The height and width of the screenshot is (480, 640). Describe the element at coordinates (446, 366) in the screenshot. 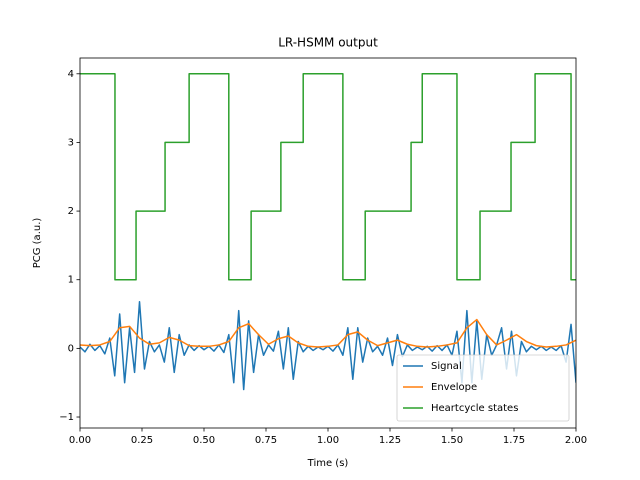

I see `legend-label: Signal` at that location.